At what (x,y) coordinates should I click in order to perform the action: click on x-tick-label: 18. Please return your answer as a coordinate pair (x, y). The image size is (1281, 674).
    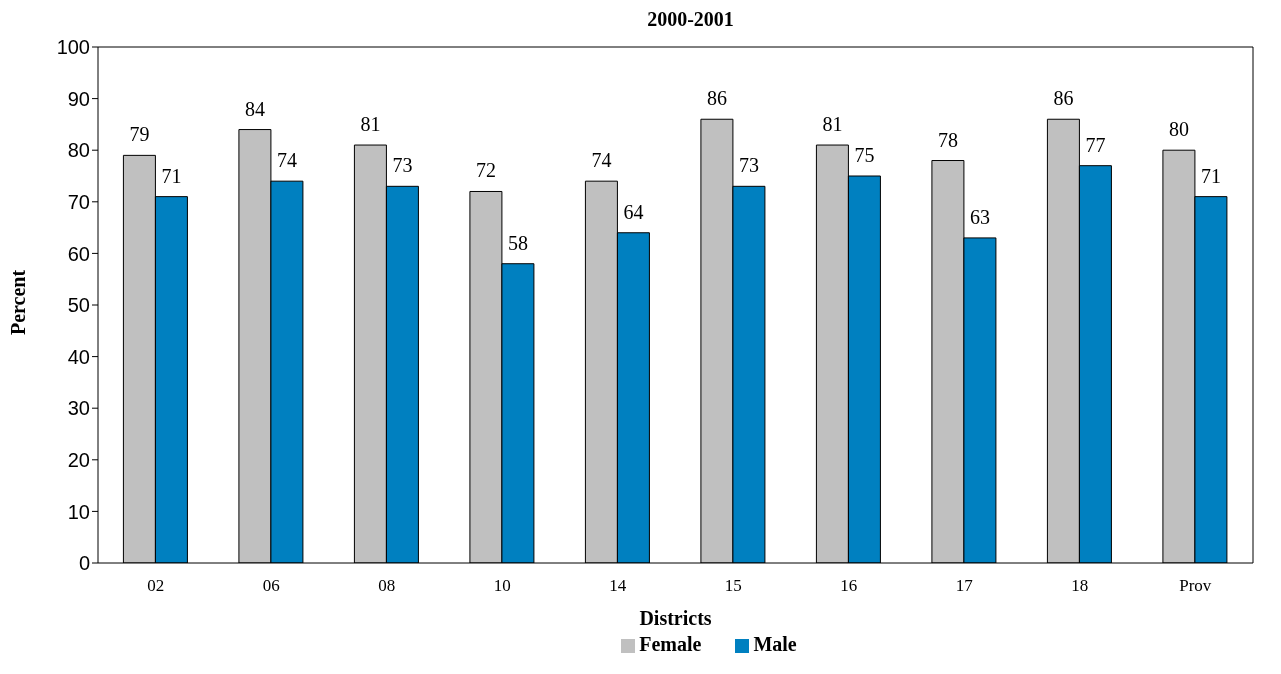
    Looking at the image, I should click on (1080, 586).